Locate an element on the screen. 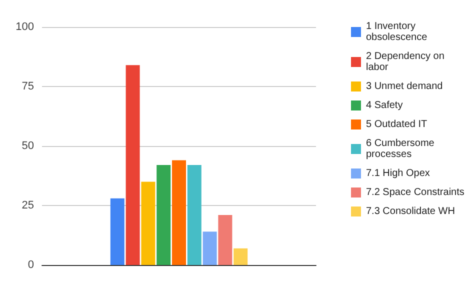 The height and width of the screenshot is (293, 474). legend-label: 7.1 High Opex is located at coordinates (398, 173).